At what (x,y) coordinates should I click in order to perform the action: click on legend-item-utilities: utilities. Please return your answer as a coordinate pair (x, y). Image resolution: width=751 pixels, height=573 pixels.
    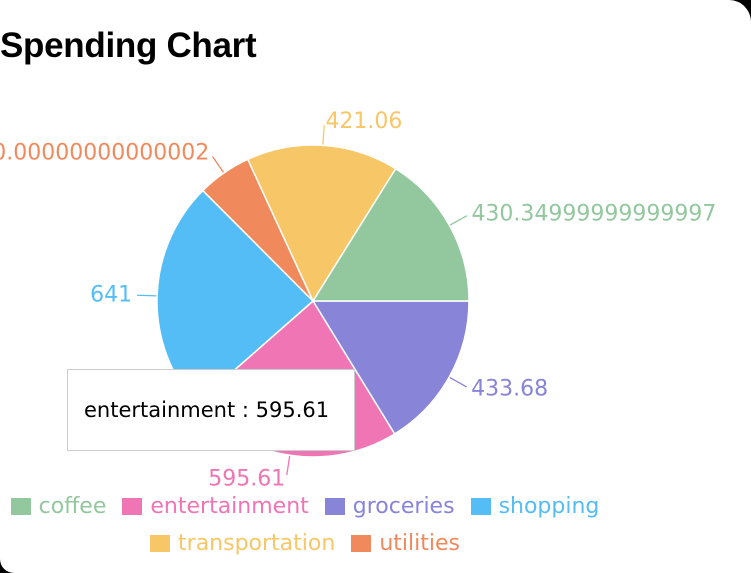
    Looking at the image, I should click on (405, 543).